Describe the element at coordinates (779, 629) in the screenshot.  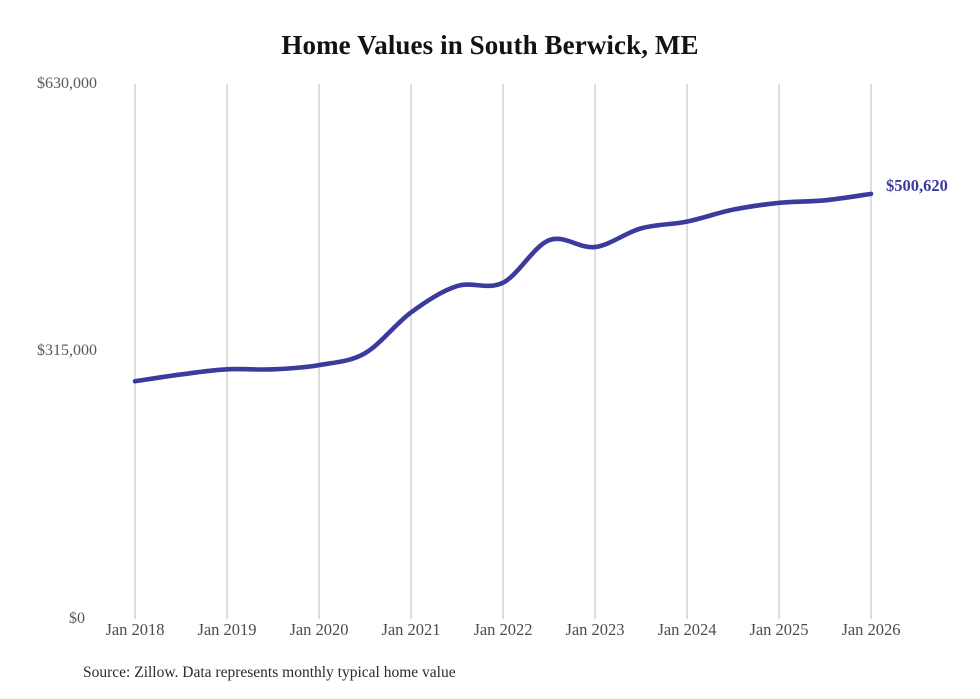
I see `x-axis-tick-jan-2025: Jan 2025` at that location.